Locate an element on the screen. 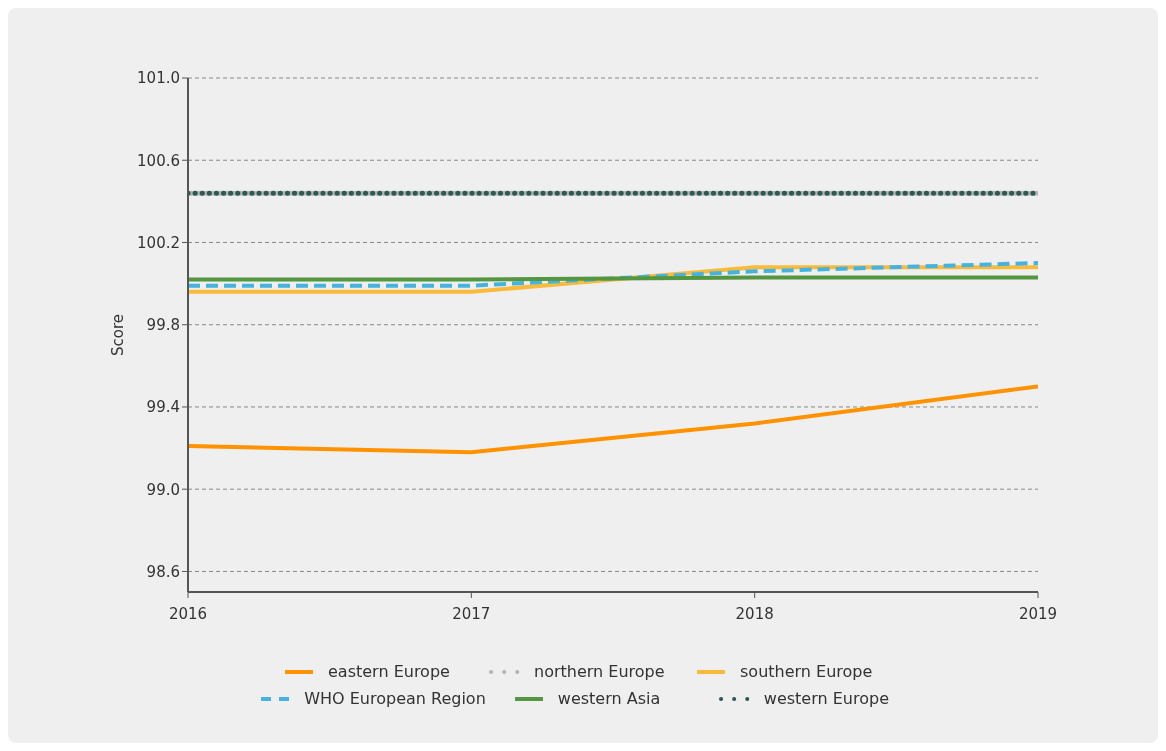 The image size is (1166, 751). legend-label: western Europe is located at coordinates (826, 698).